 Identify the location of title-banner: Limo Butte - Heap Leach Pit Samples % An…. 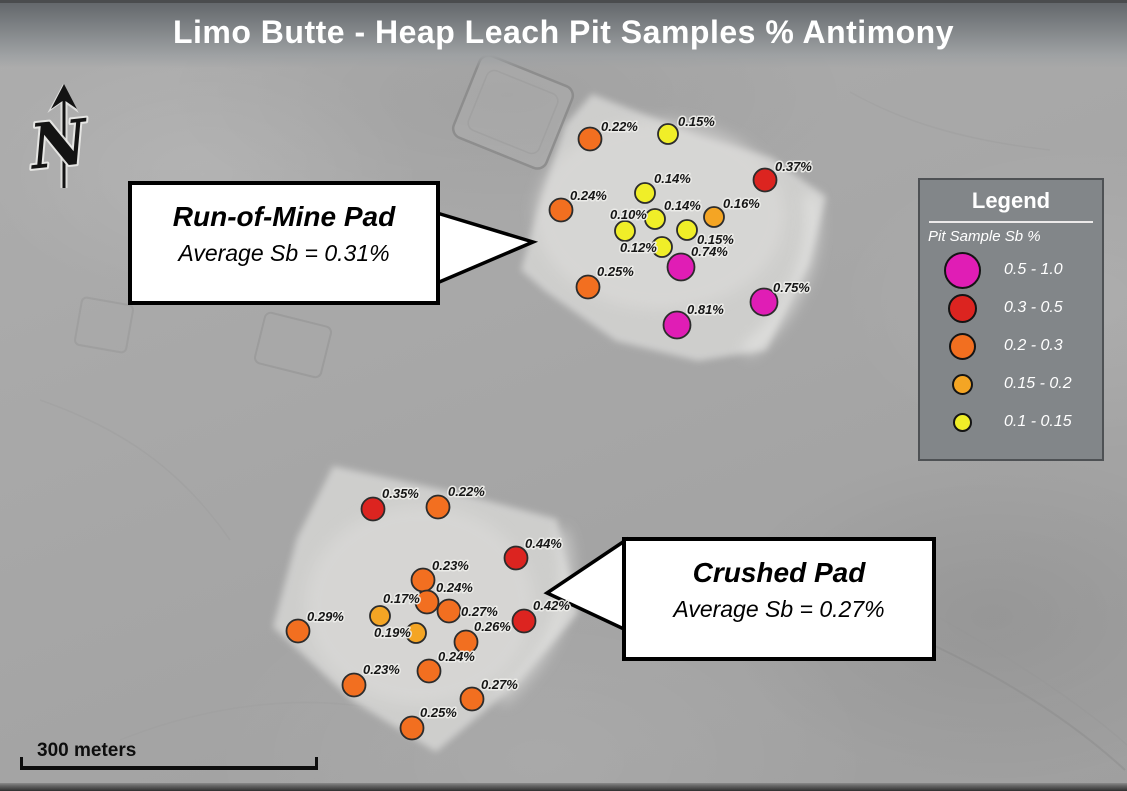
(563, 34).